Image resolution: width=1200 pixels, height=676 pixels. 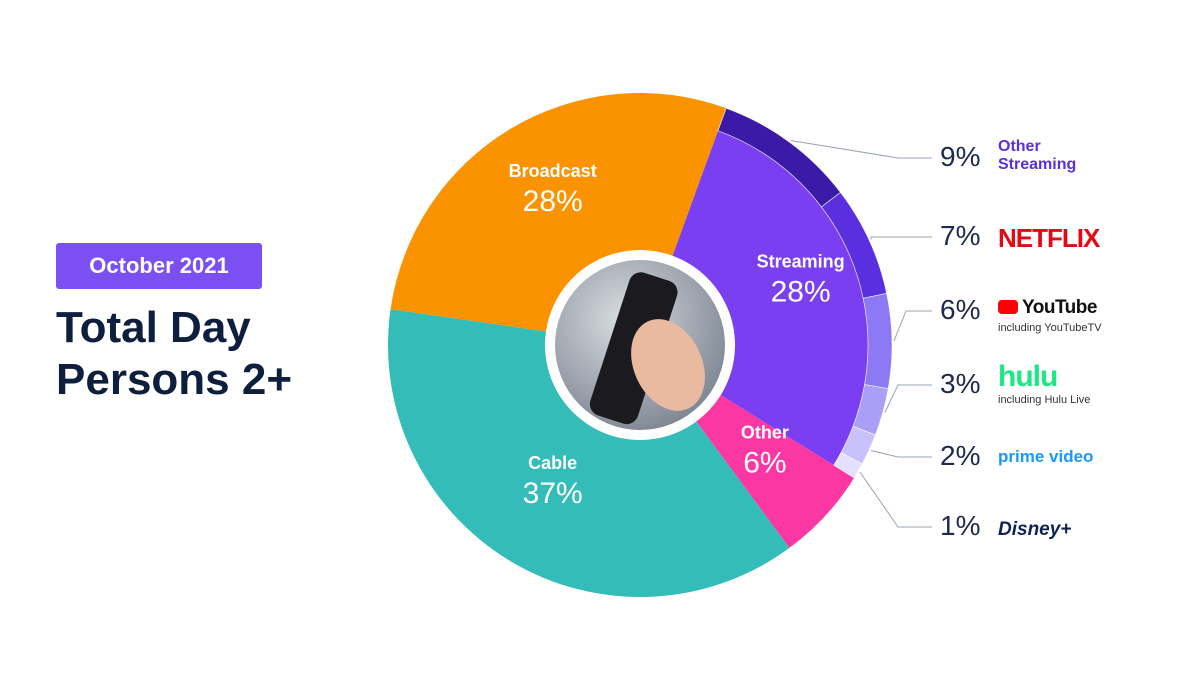 I want to click on breakdown-value: 1%, so click(x=960, y=525).